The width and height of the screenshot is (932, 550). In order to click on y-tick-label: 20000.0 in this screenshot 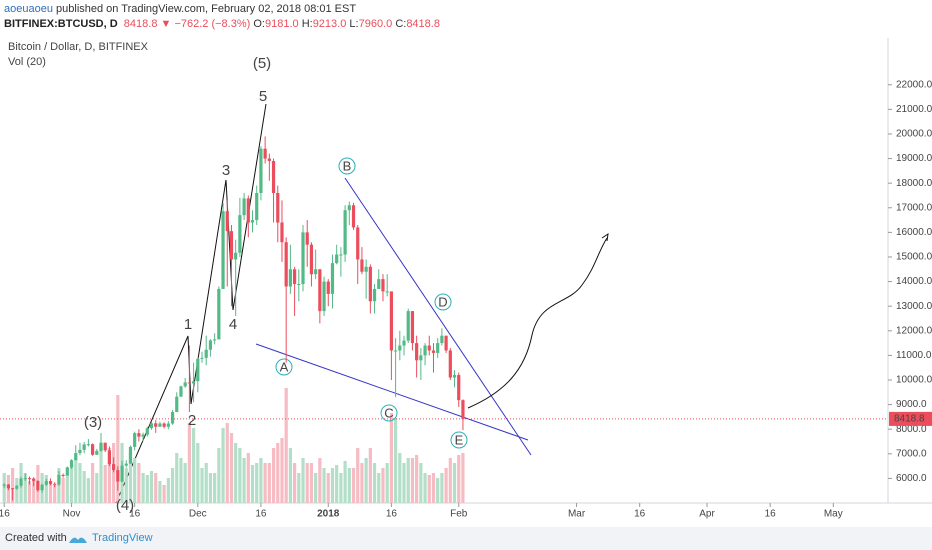, I will do `click(914, 134)`.